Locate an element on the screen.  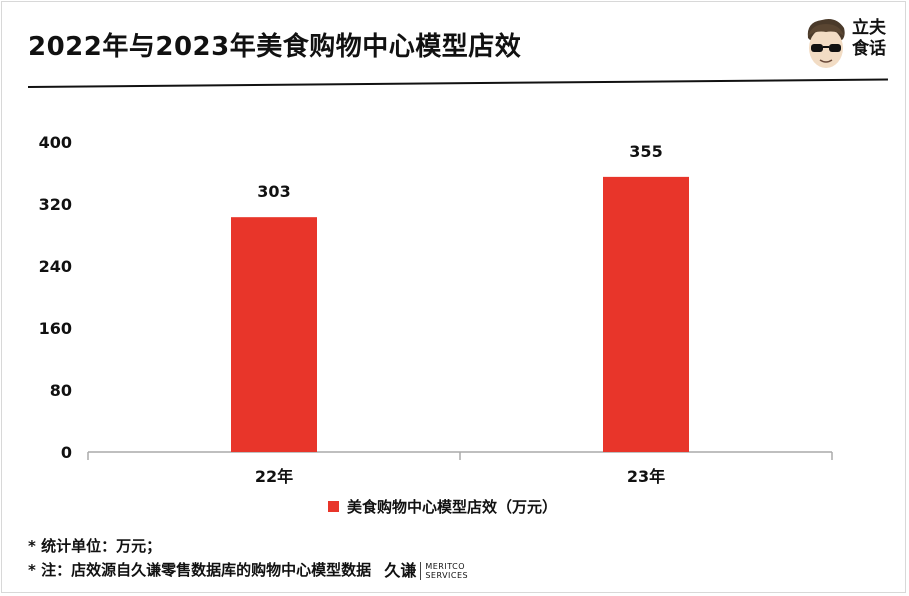
page-title: 2022年与2023年美食购物中心模型店效 is located at coordinates (275, 47).